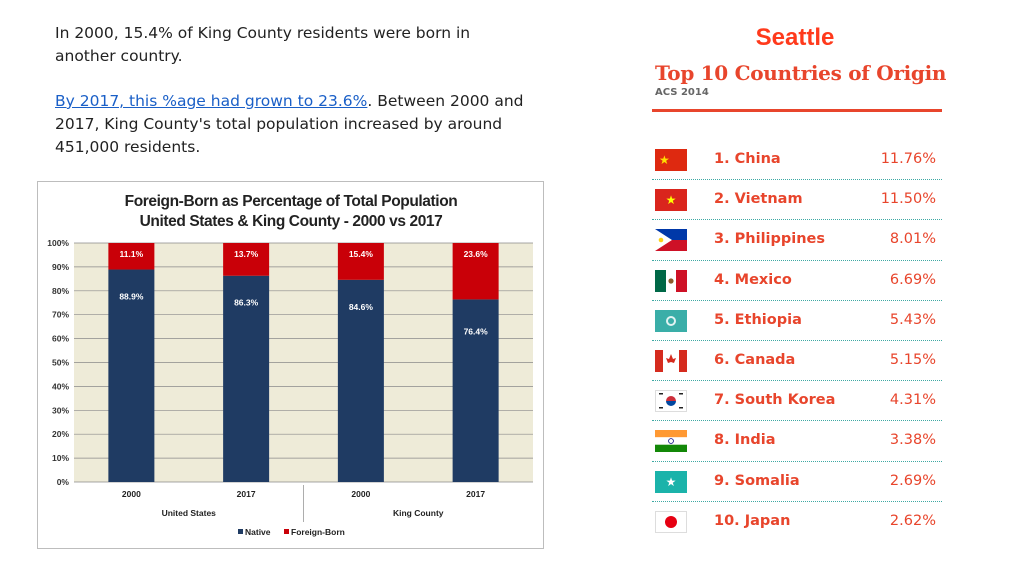 The image size is (1024, 576). Describe the element at coordinates (258, 532) in the screenshot. I see `legend-label: Native` at that location.